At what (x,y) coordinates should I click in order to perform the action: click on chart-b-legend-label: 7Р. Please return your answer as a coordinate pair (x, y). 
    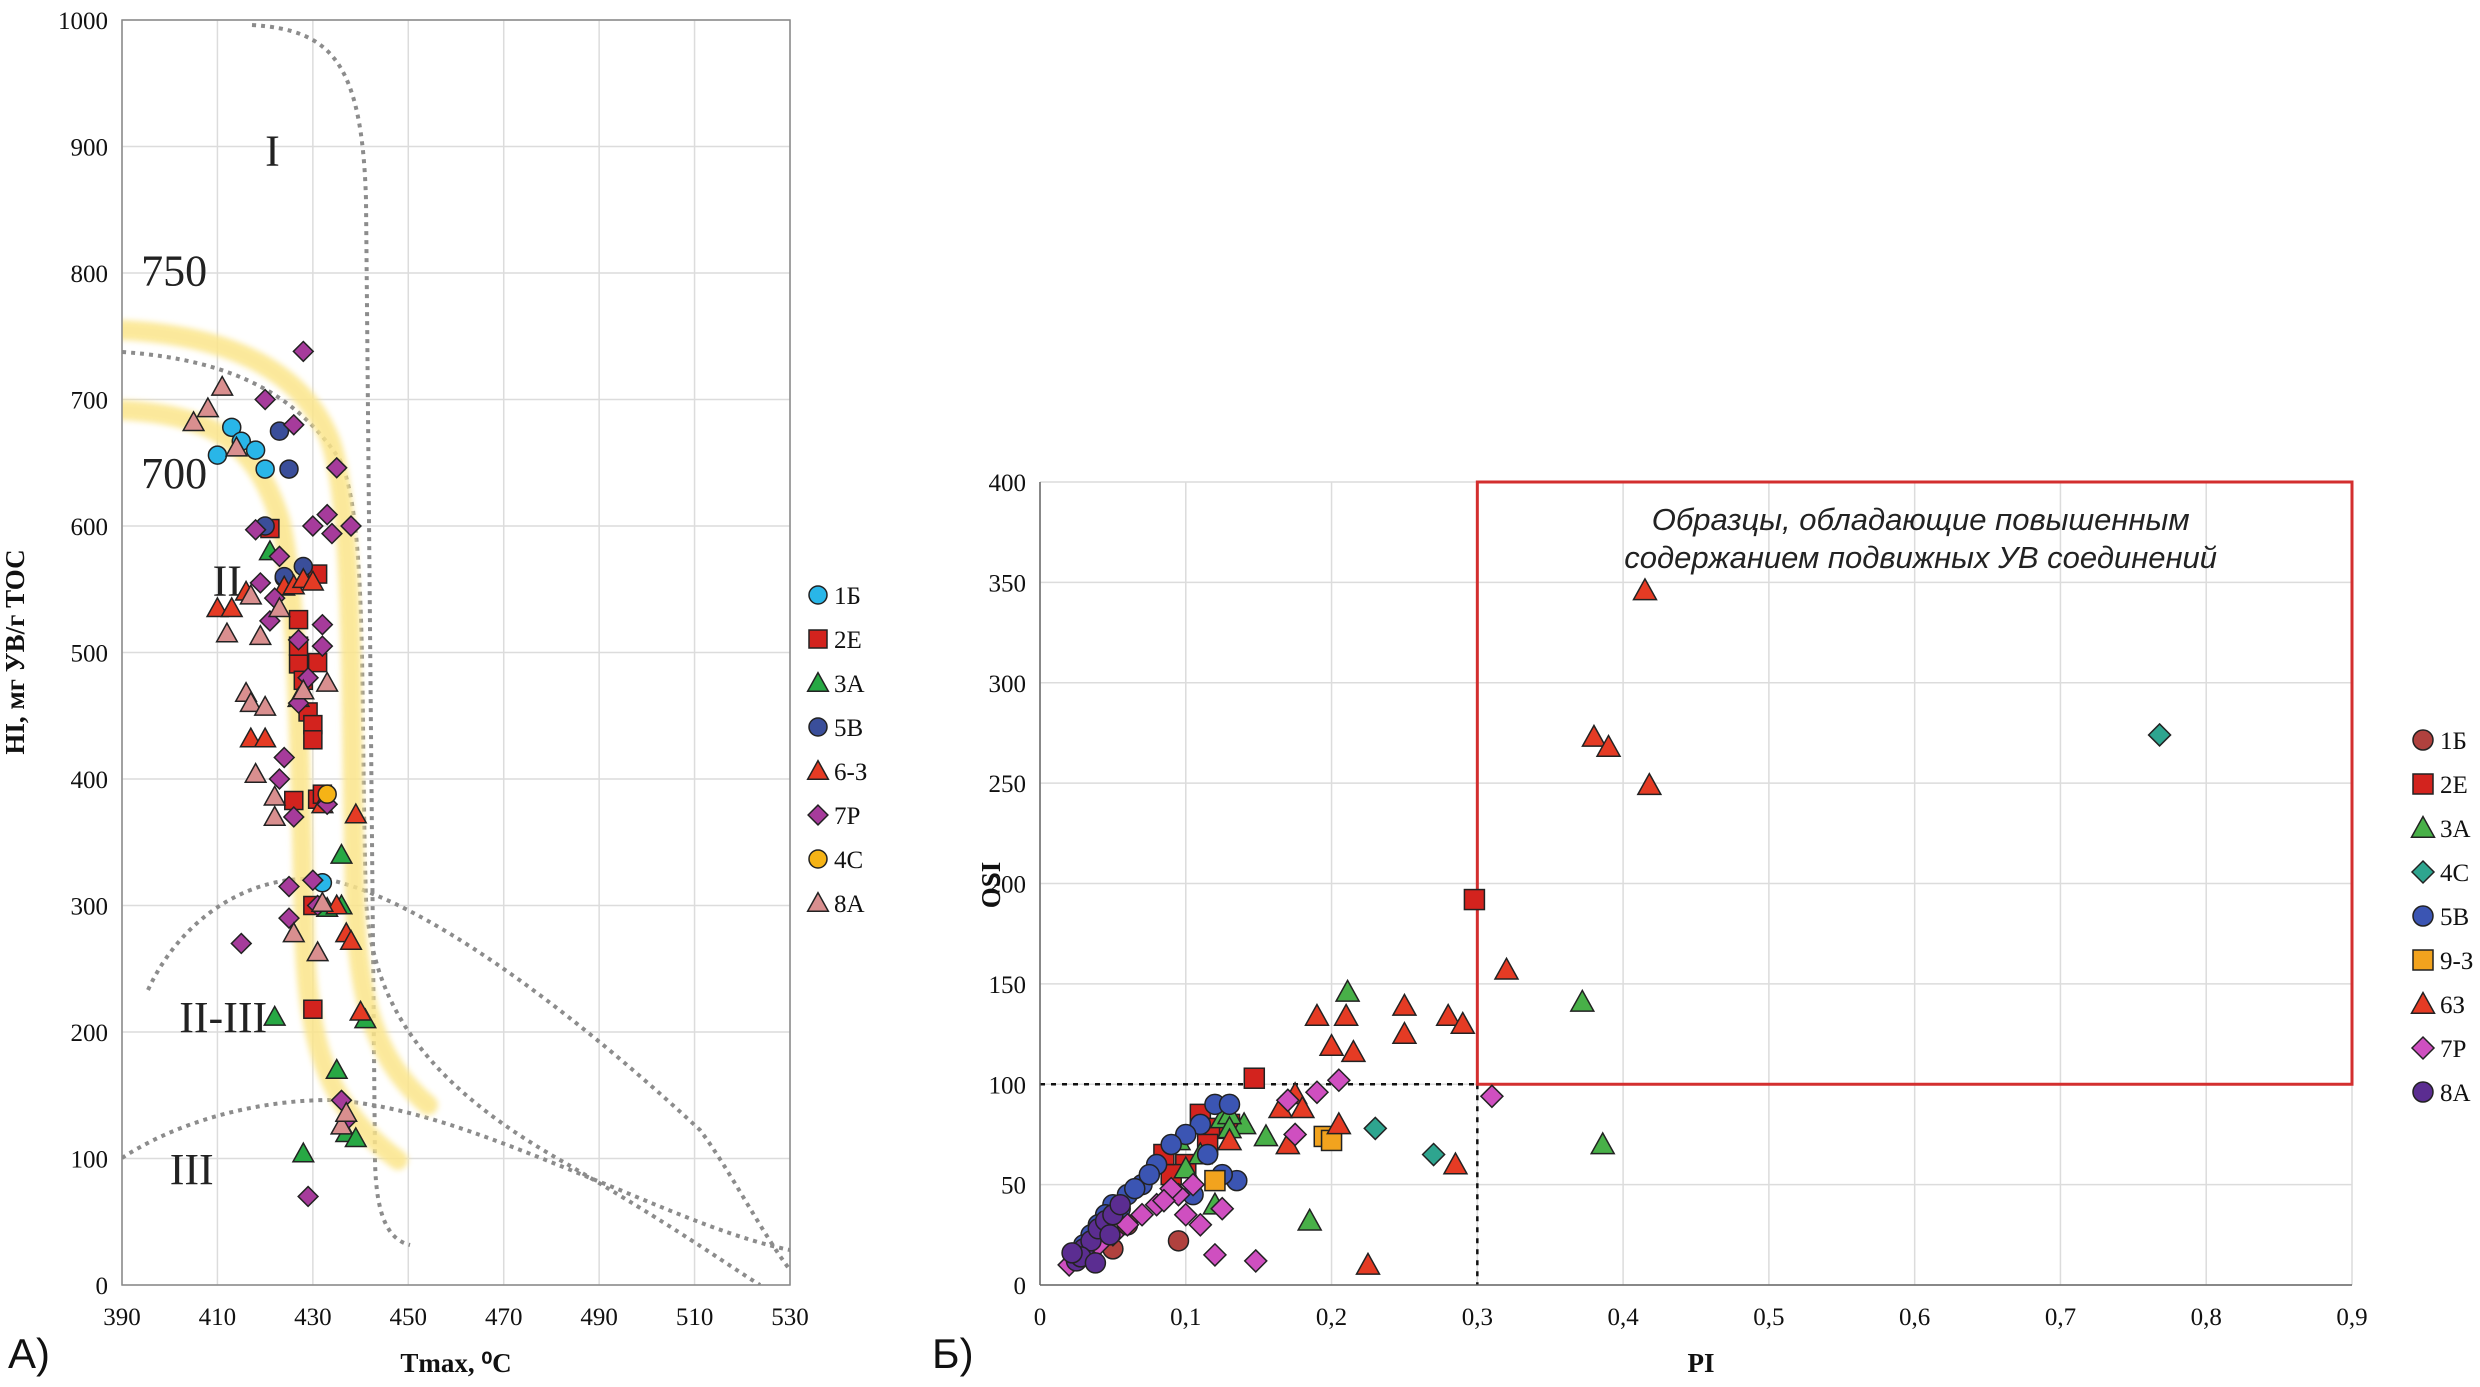
    Looking at the image, I should click on (2453, 1049).